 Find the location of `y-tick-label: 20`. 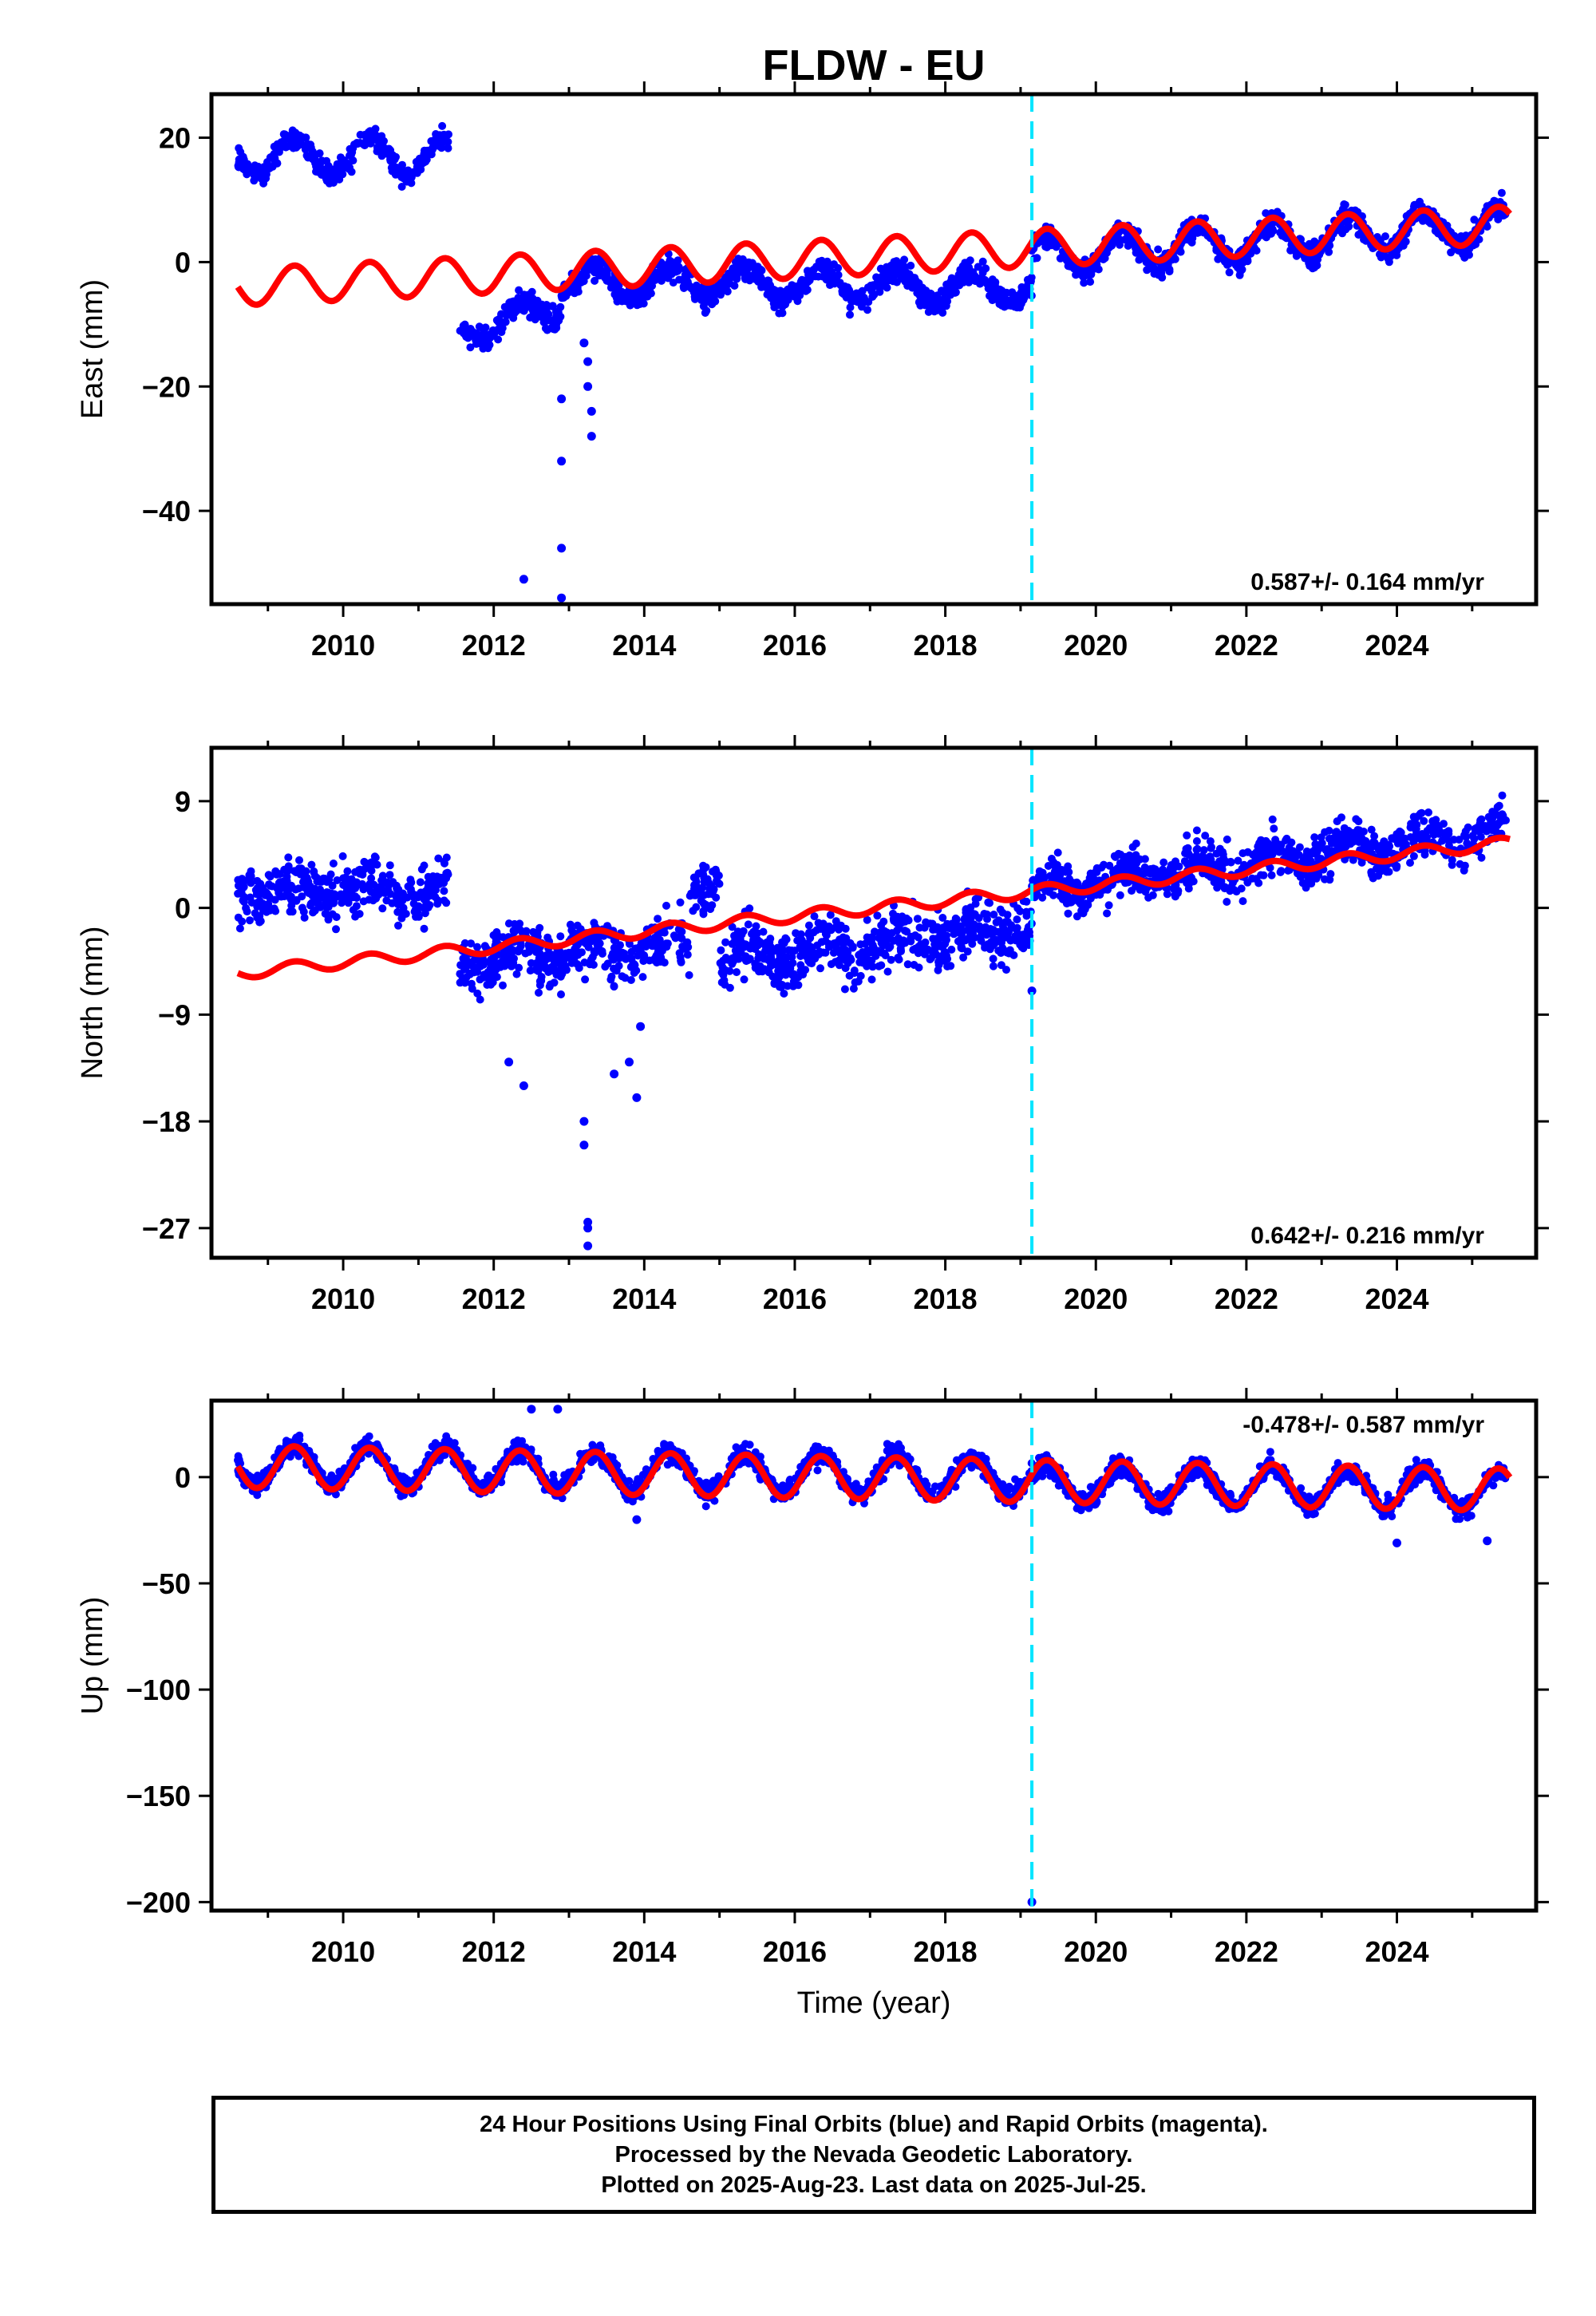

y-tick-label: 20 is located at coordinates (175, 138).